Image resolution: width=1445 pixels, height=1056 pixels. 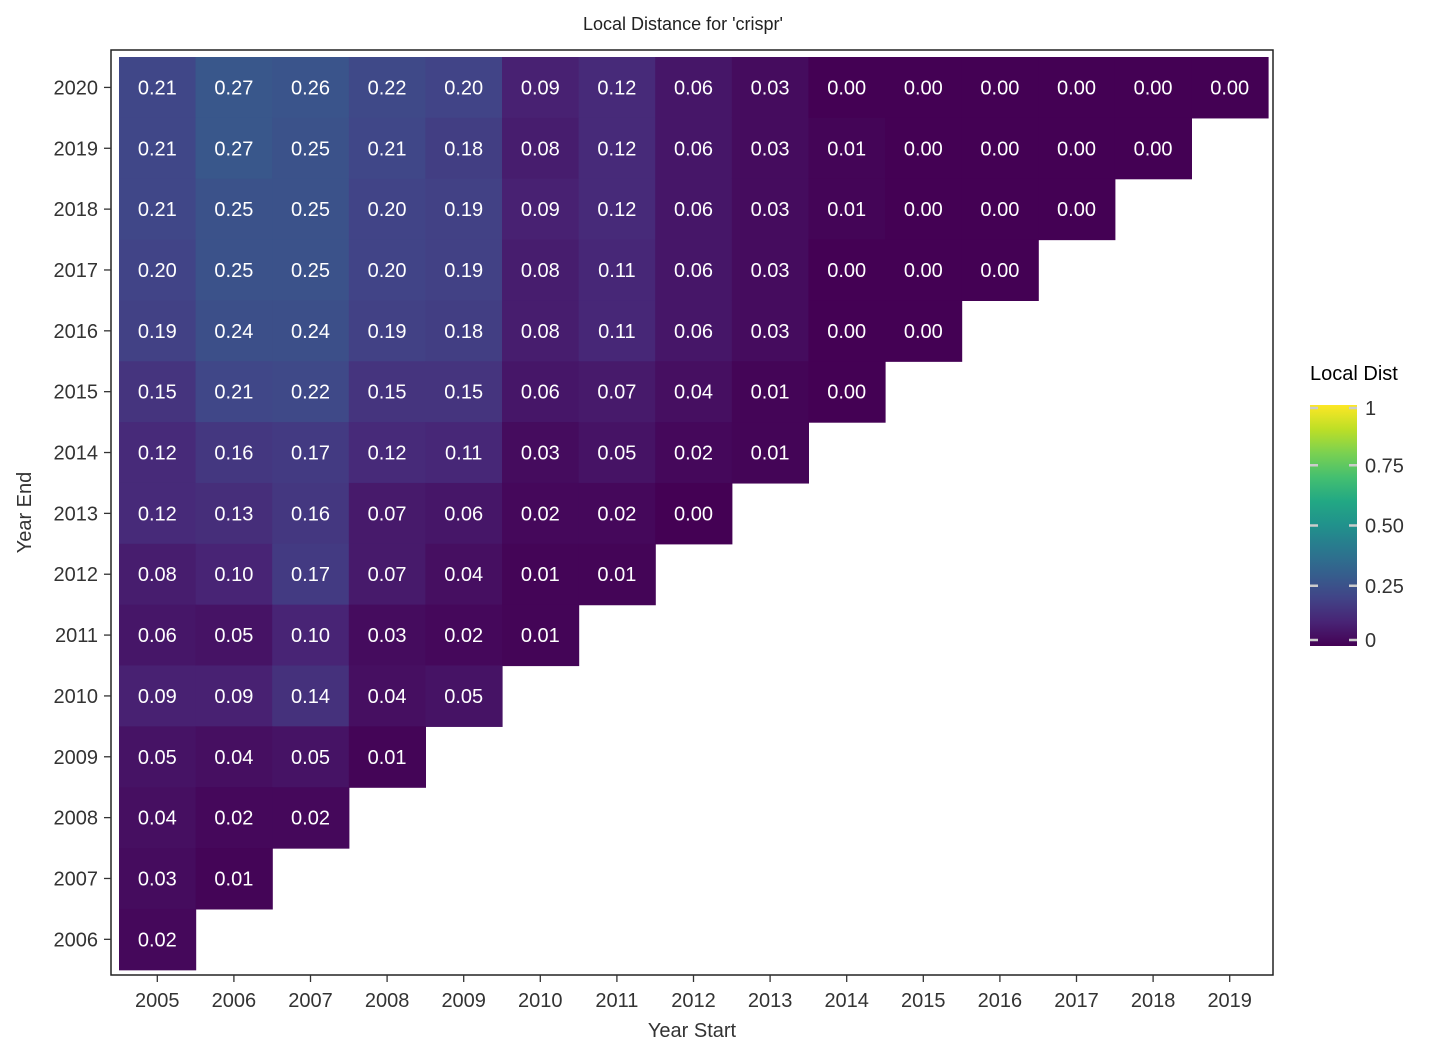 I want to click on x-tick-label: 2010, so click(x=540, y=1001).